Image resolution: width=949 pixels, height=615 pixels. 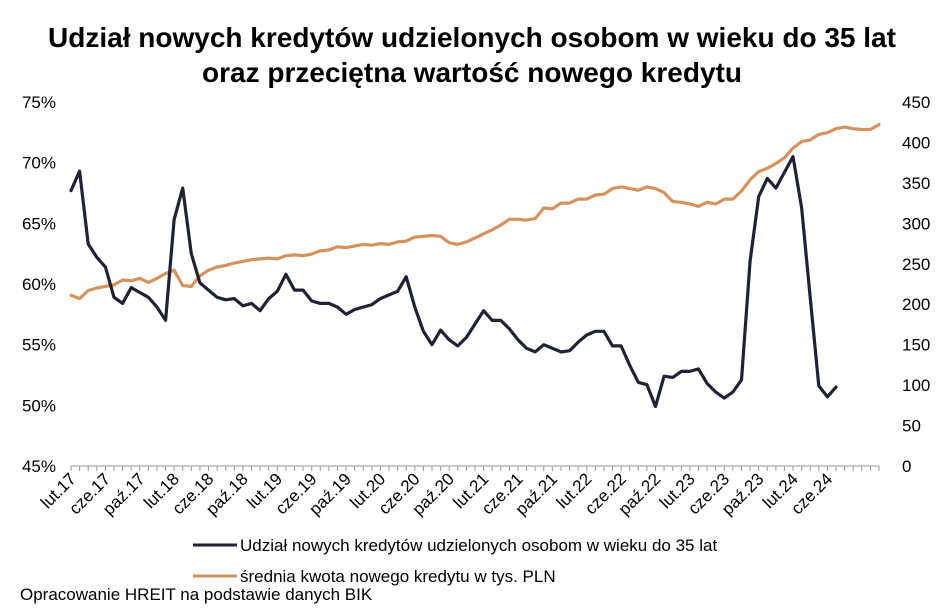 What do you see at coordinates (39, 163) in the screenshot?
I see `left-y-tick-label: 70%` at bounding box center [39, 163].